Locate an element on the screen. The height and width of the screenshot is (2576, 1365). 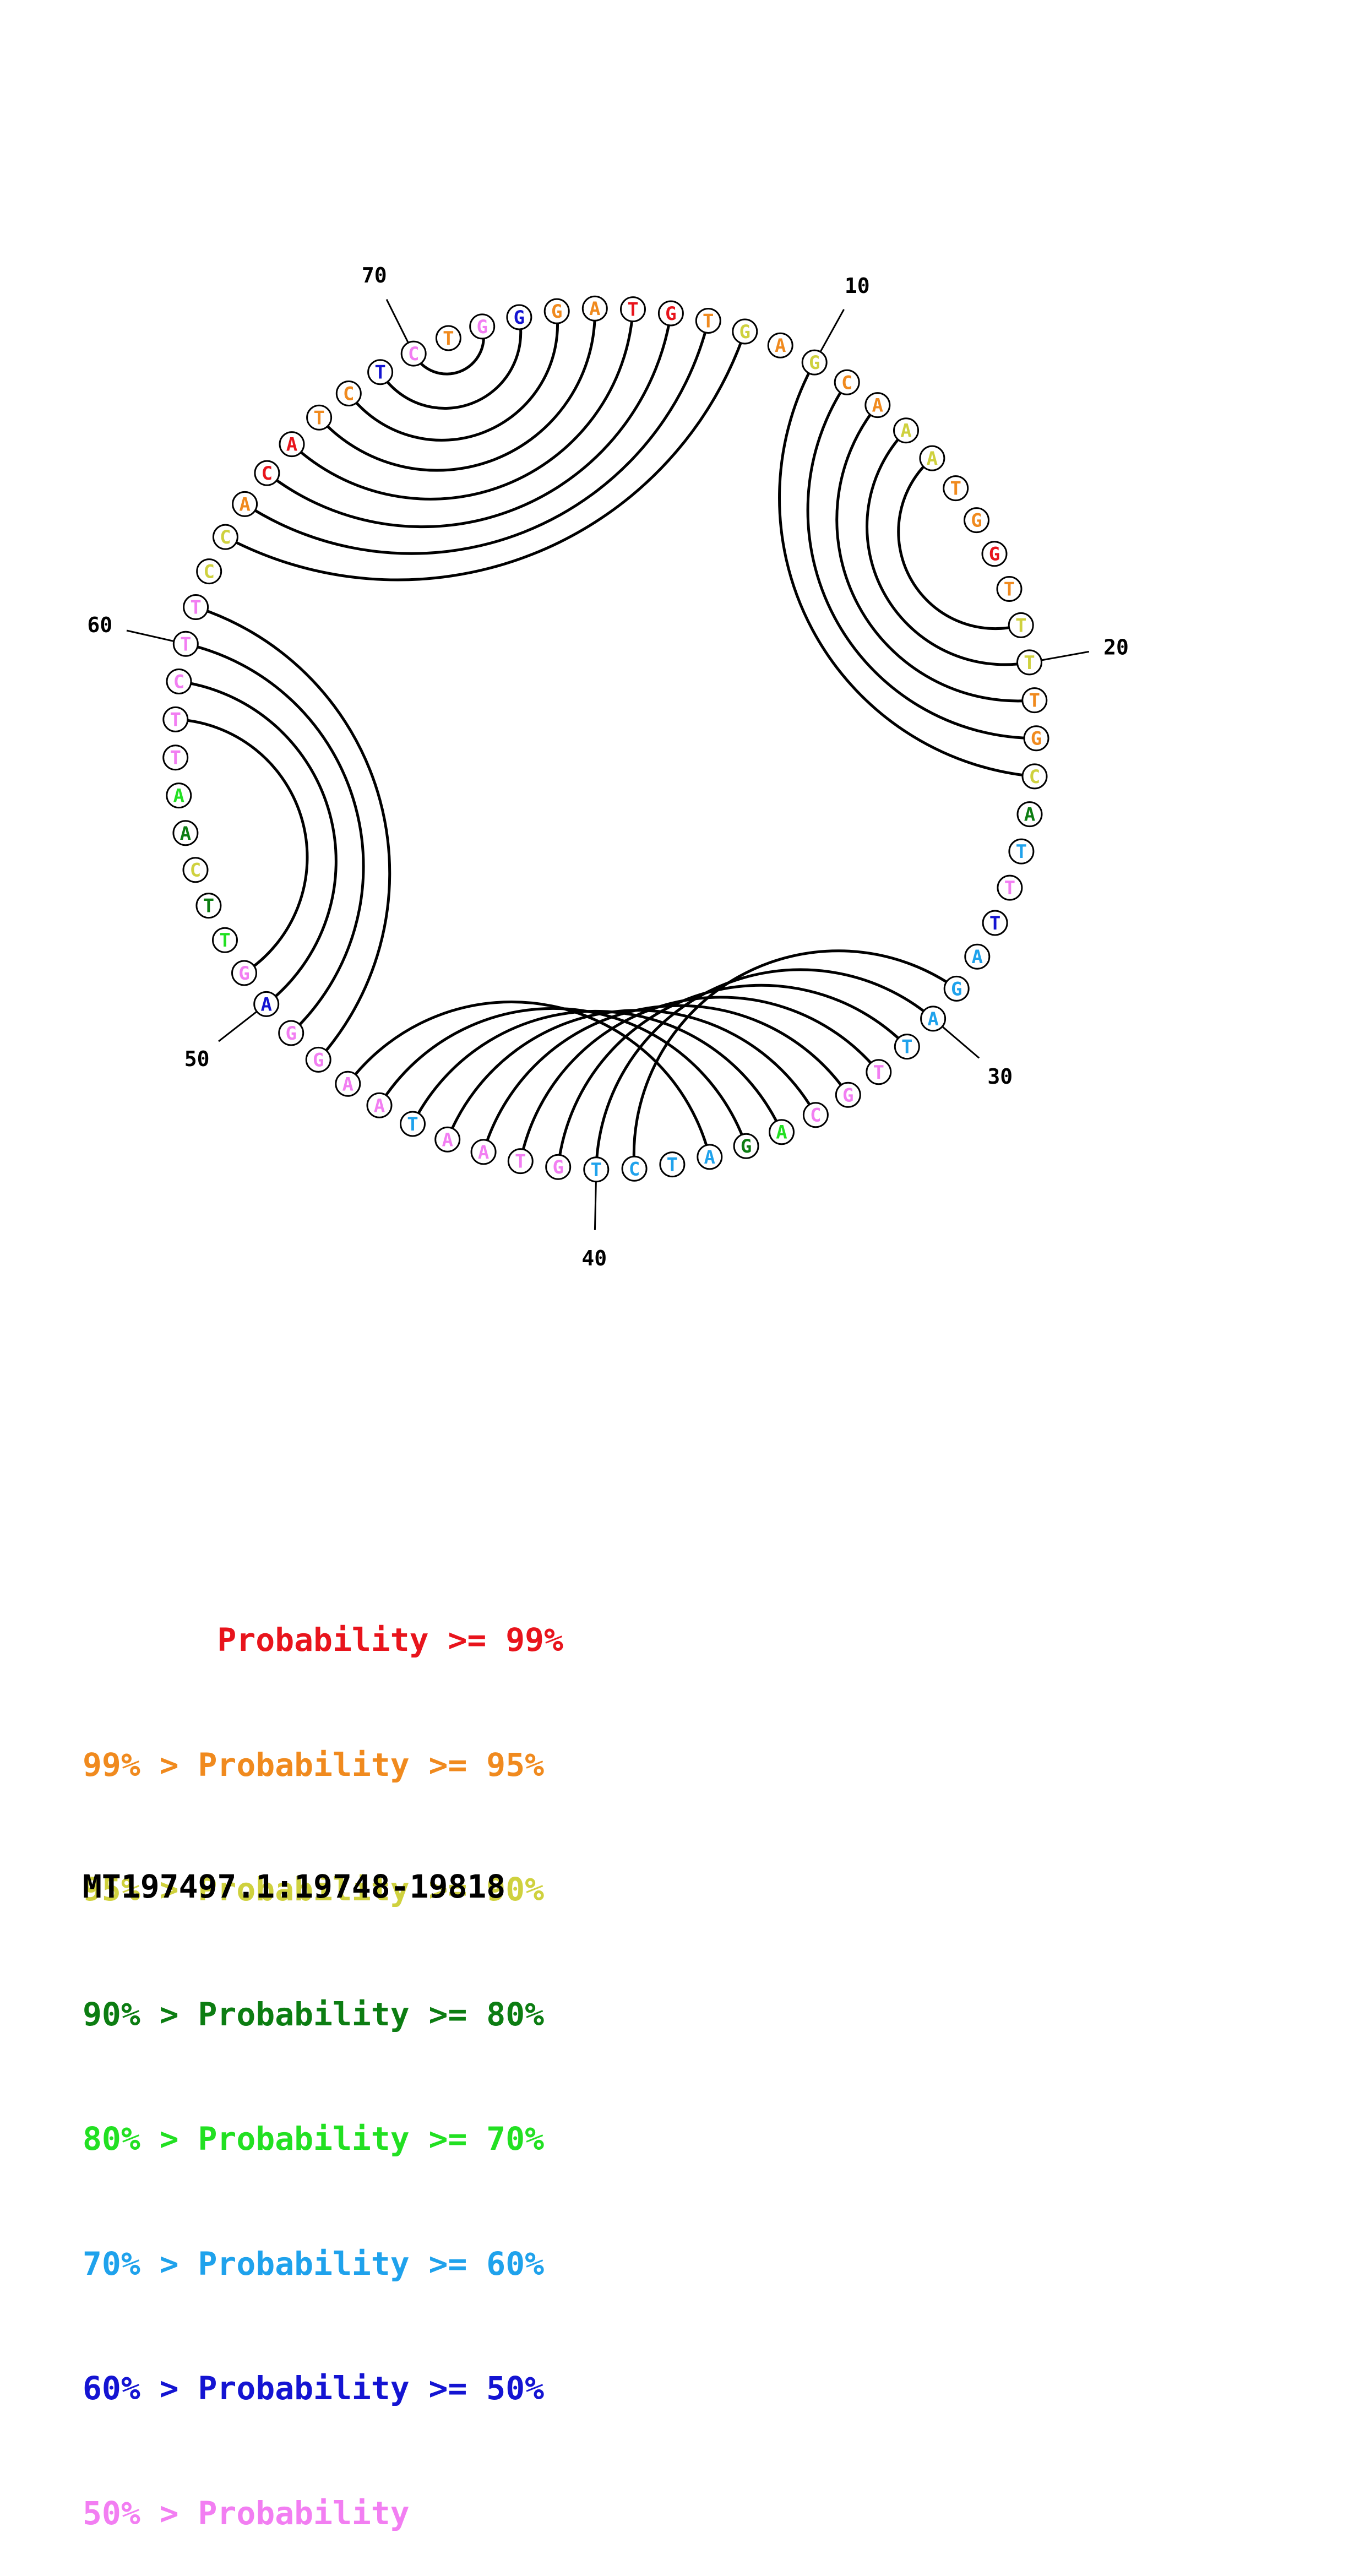
nucleotide-base-34: C is located at coordinates (816, 1116).